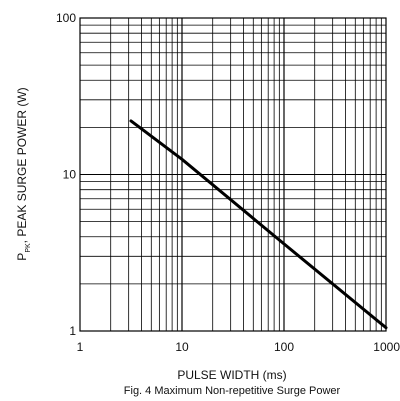 The image size is (400, 401). What do you see at coordinates (238, 347) in the screenshot?
I see `x-tick-labels: 1 10 100 1000` at bounding box center [238, 347].